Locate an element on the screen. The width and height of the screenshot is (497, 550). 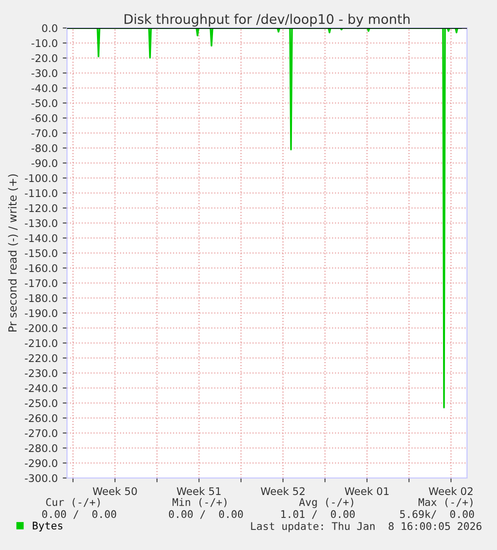
y-tick-label: -20.0 is located at coordinates (45, 58).